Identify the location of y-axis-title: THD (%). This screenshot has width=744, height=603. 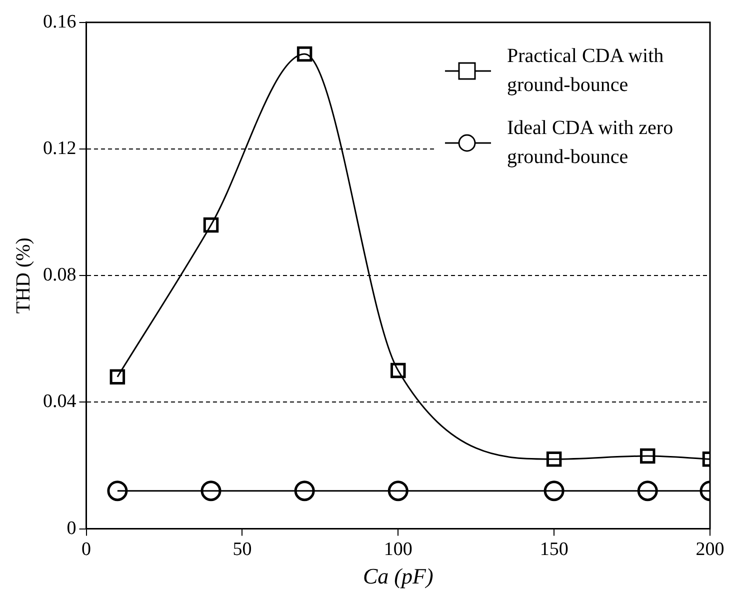
(23, 276).